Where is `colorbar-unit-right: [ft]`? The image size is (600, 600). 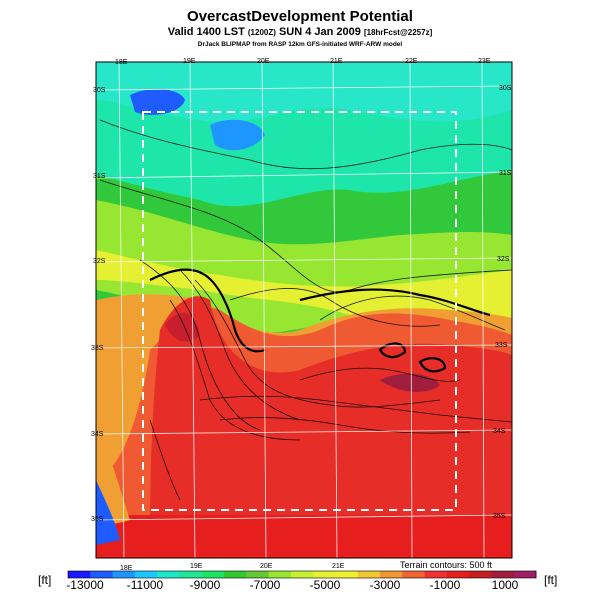 colorbar-unit-right: [ft] is located at coordinates (551, 580).